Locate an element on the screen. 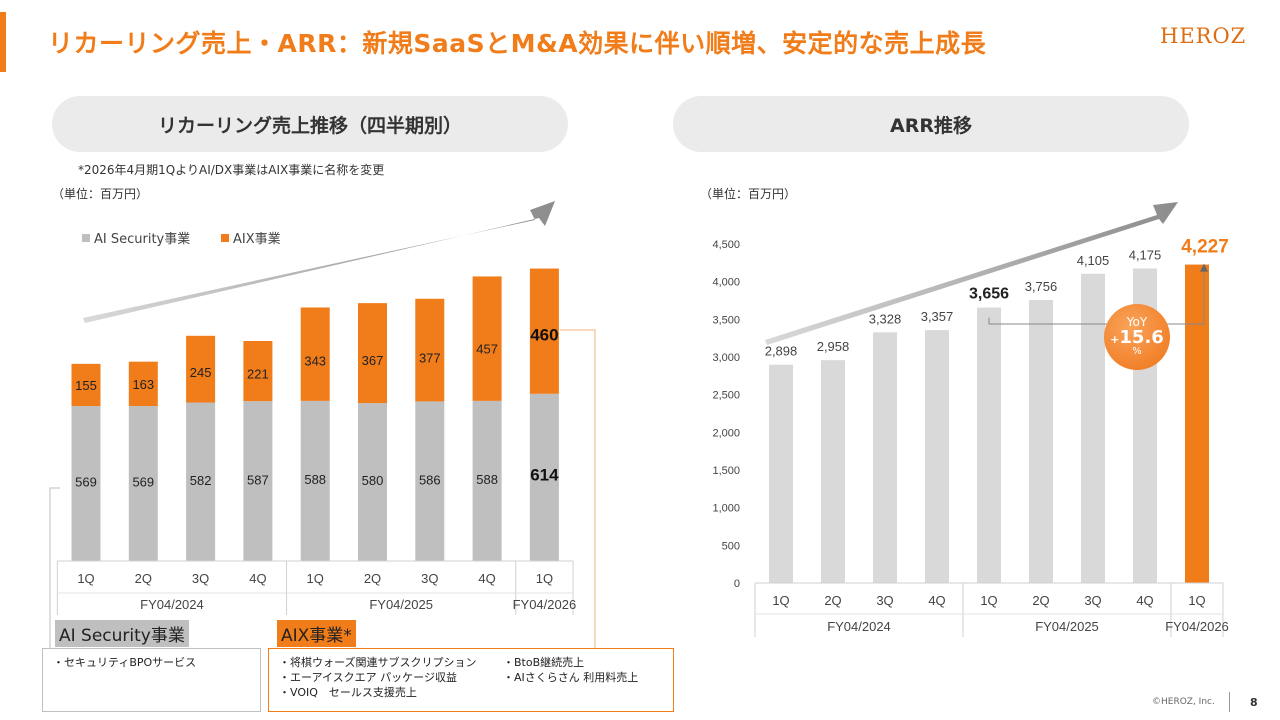 The width and height of the screenshot is (1280, 720). copyright: ©HEROZ, Inc. is located at coordinates (1183, 702).